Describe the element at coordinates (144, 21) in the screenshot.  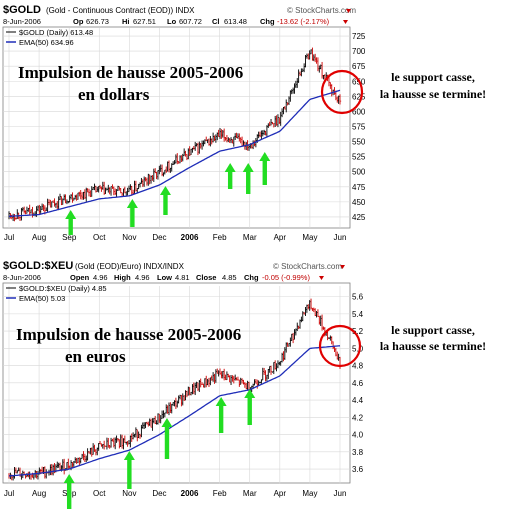
I see `usd-high-value: 627.51` at that location.